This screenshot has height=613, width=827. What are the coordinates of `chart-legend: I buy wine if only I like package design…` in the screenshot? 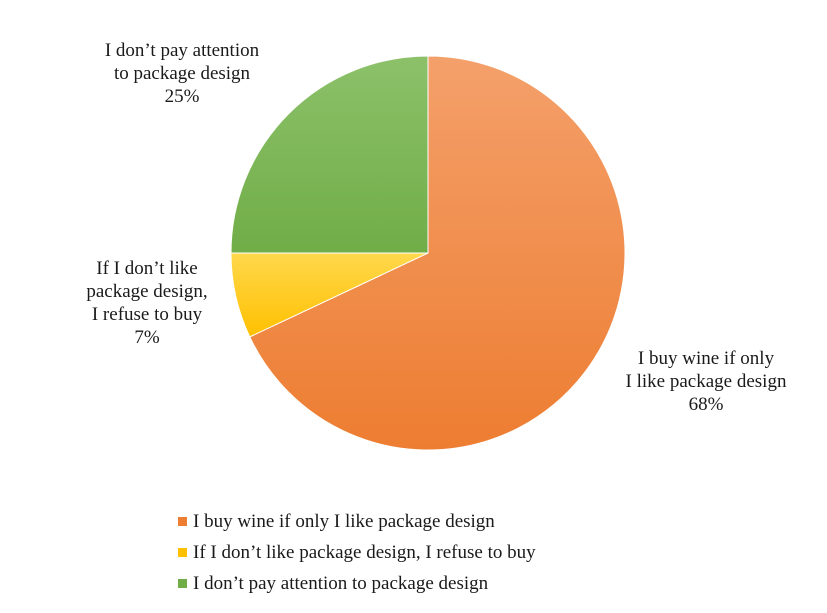 It's located at (357, 552).